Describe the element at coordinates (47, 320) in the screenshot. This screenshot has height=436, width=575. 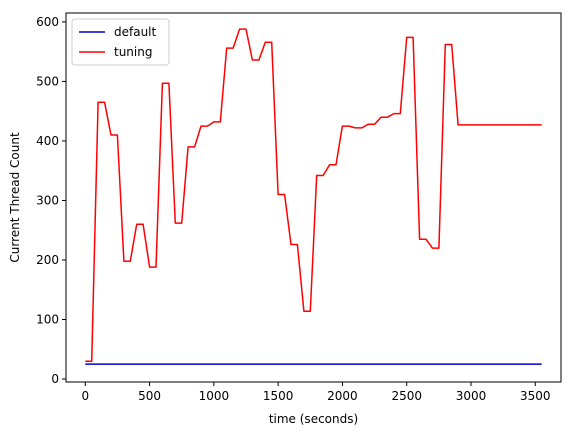
I see `y-tick-label: 100` at that location.